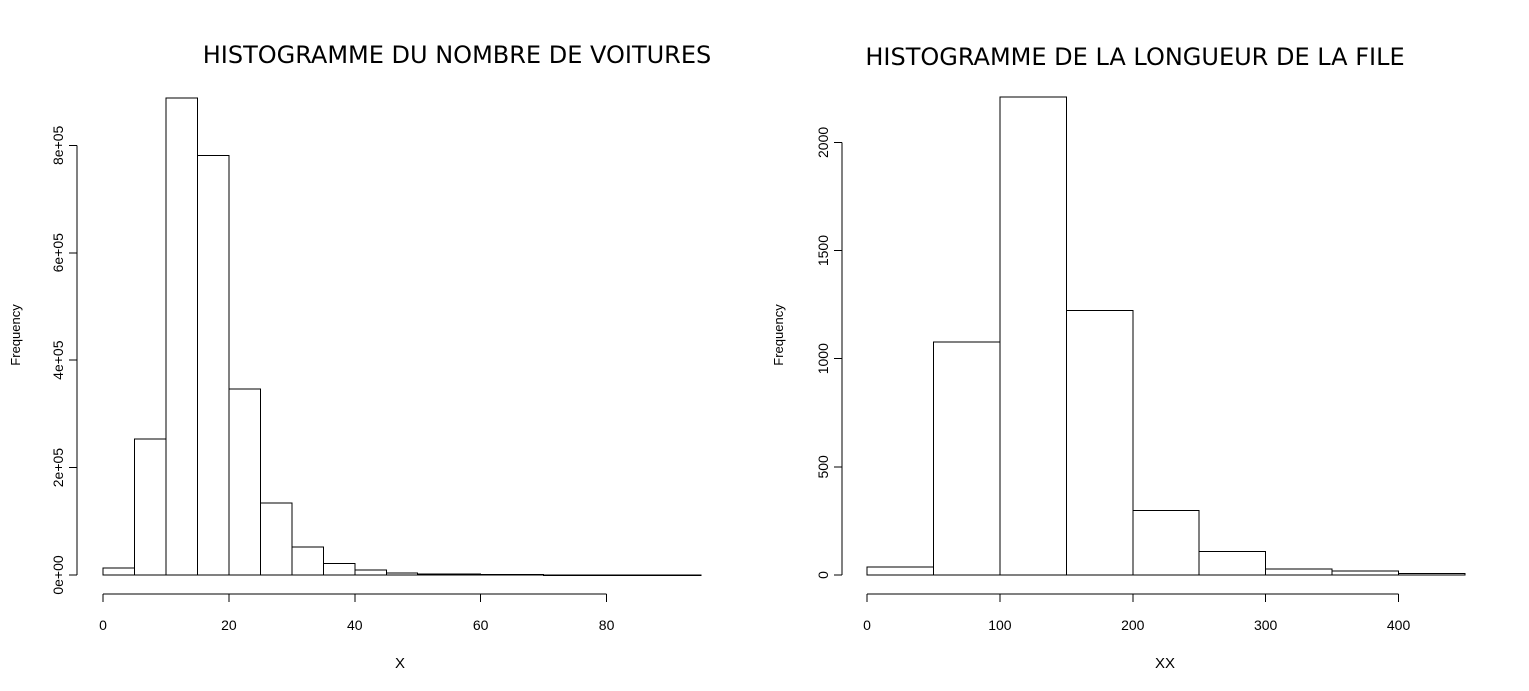 This screenshot has height=691, width=1529. Describe the element at coordinates (58, 253) in the screenshot. I see `y-tick-label: 6e+05` at that location.